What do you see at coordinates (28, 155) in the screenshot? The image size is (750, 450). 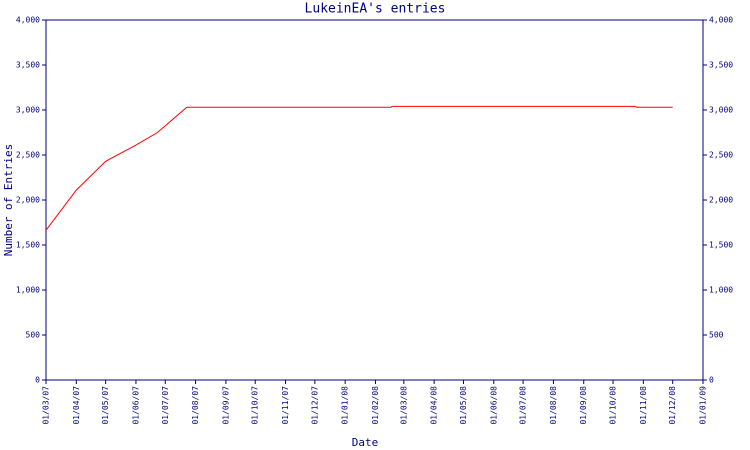 I see `y-tick-label: 2,500` at bounding box center [28, 155].